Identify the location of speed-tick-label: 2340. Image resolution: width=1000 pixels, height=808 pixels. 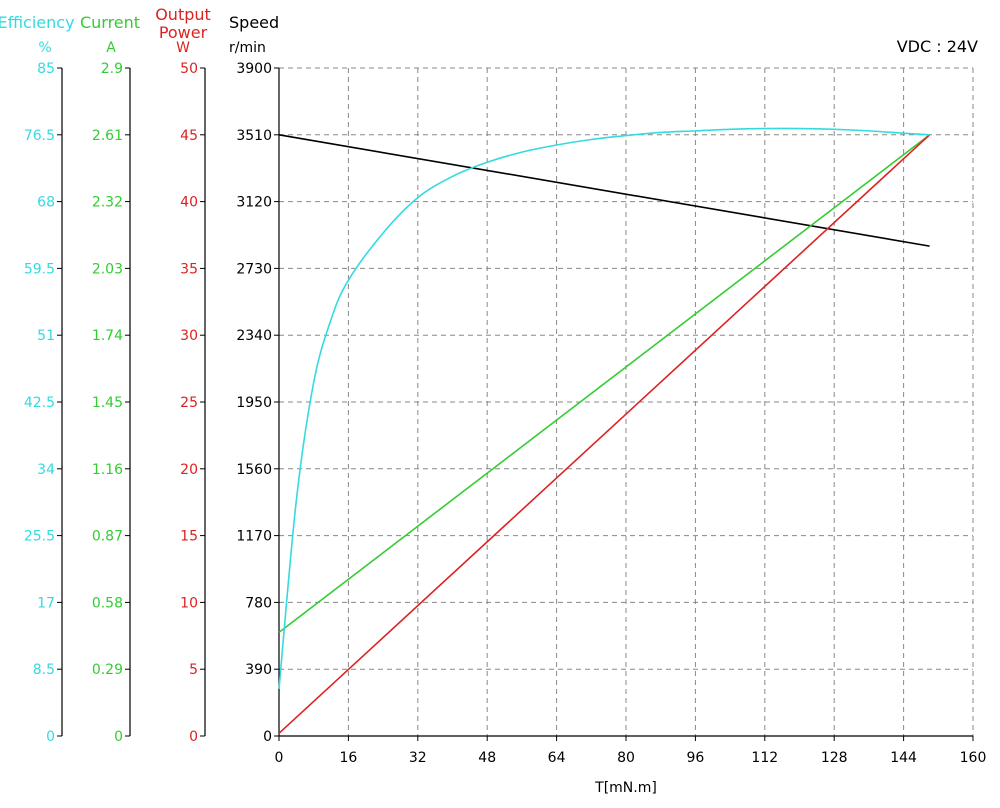
(254, 336).